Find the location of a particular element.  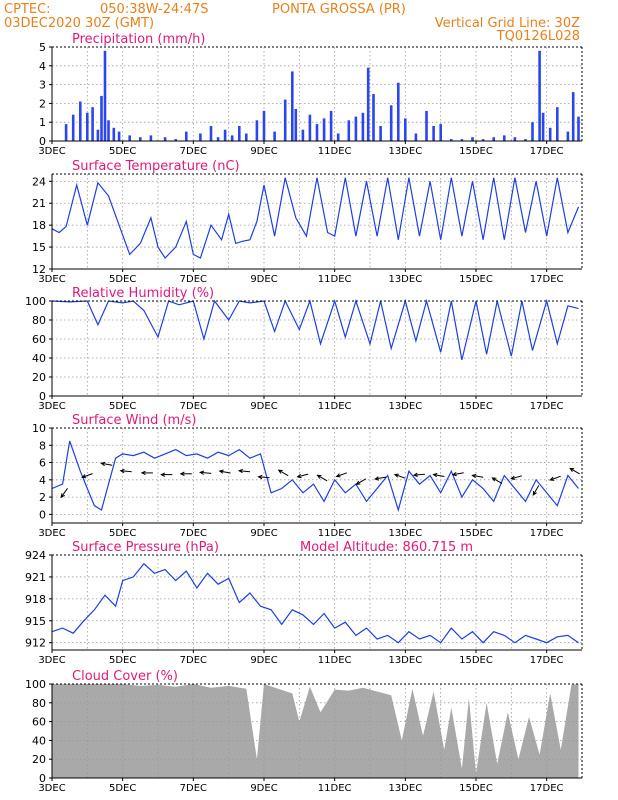

panel-title: Surface Wind (m/s) is located at coordinates (134, 420).